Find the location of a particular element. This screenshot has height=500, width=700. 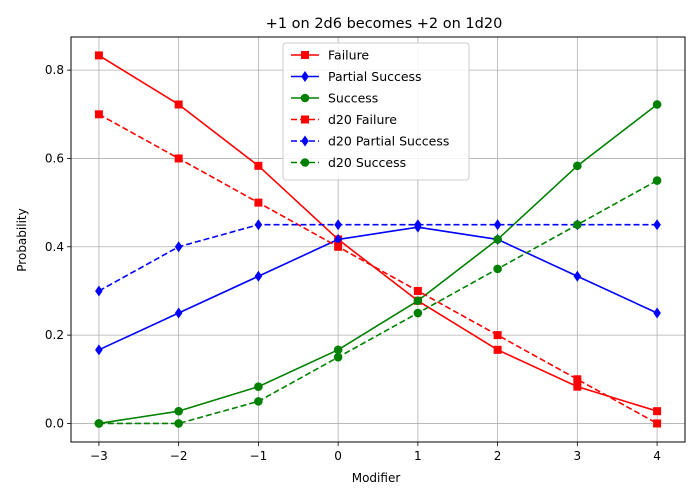

legend-item-failure: Failure is located at coordinates (330, 55).